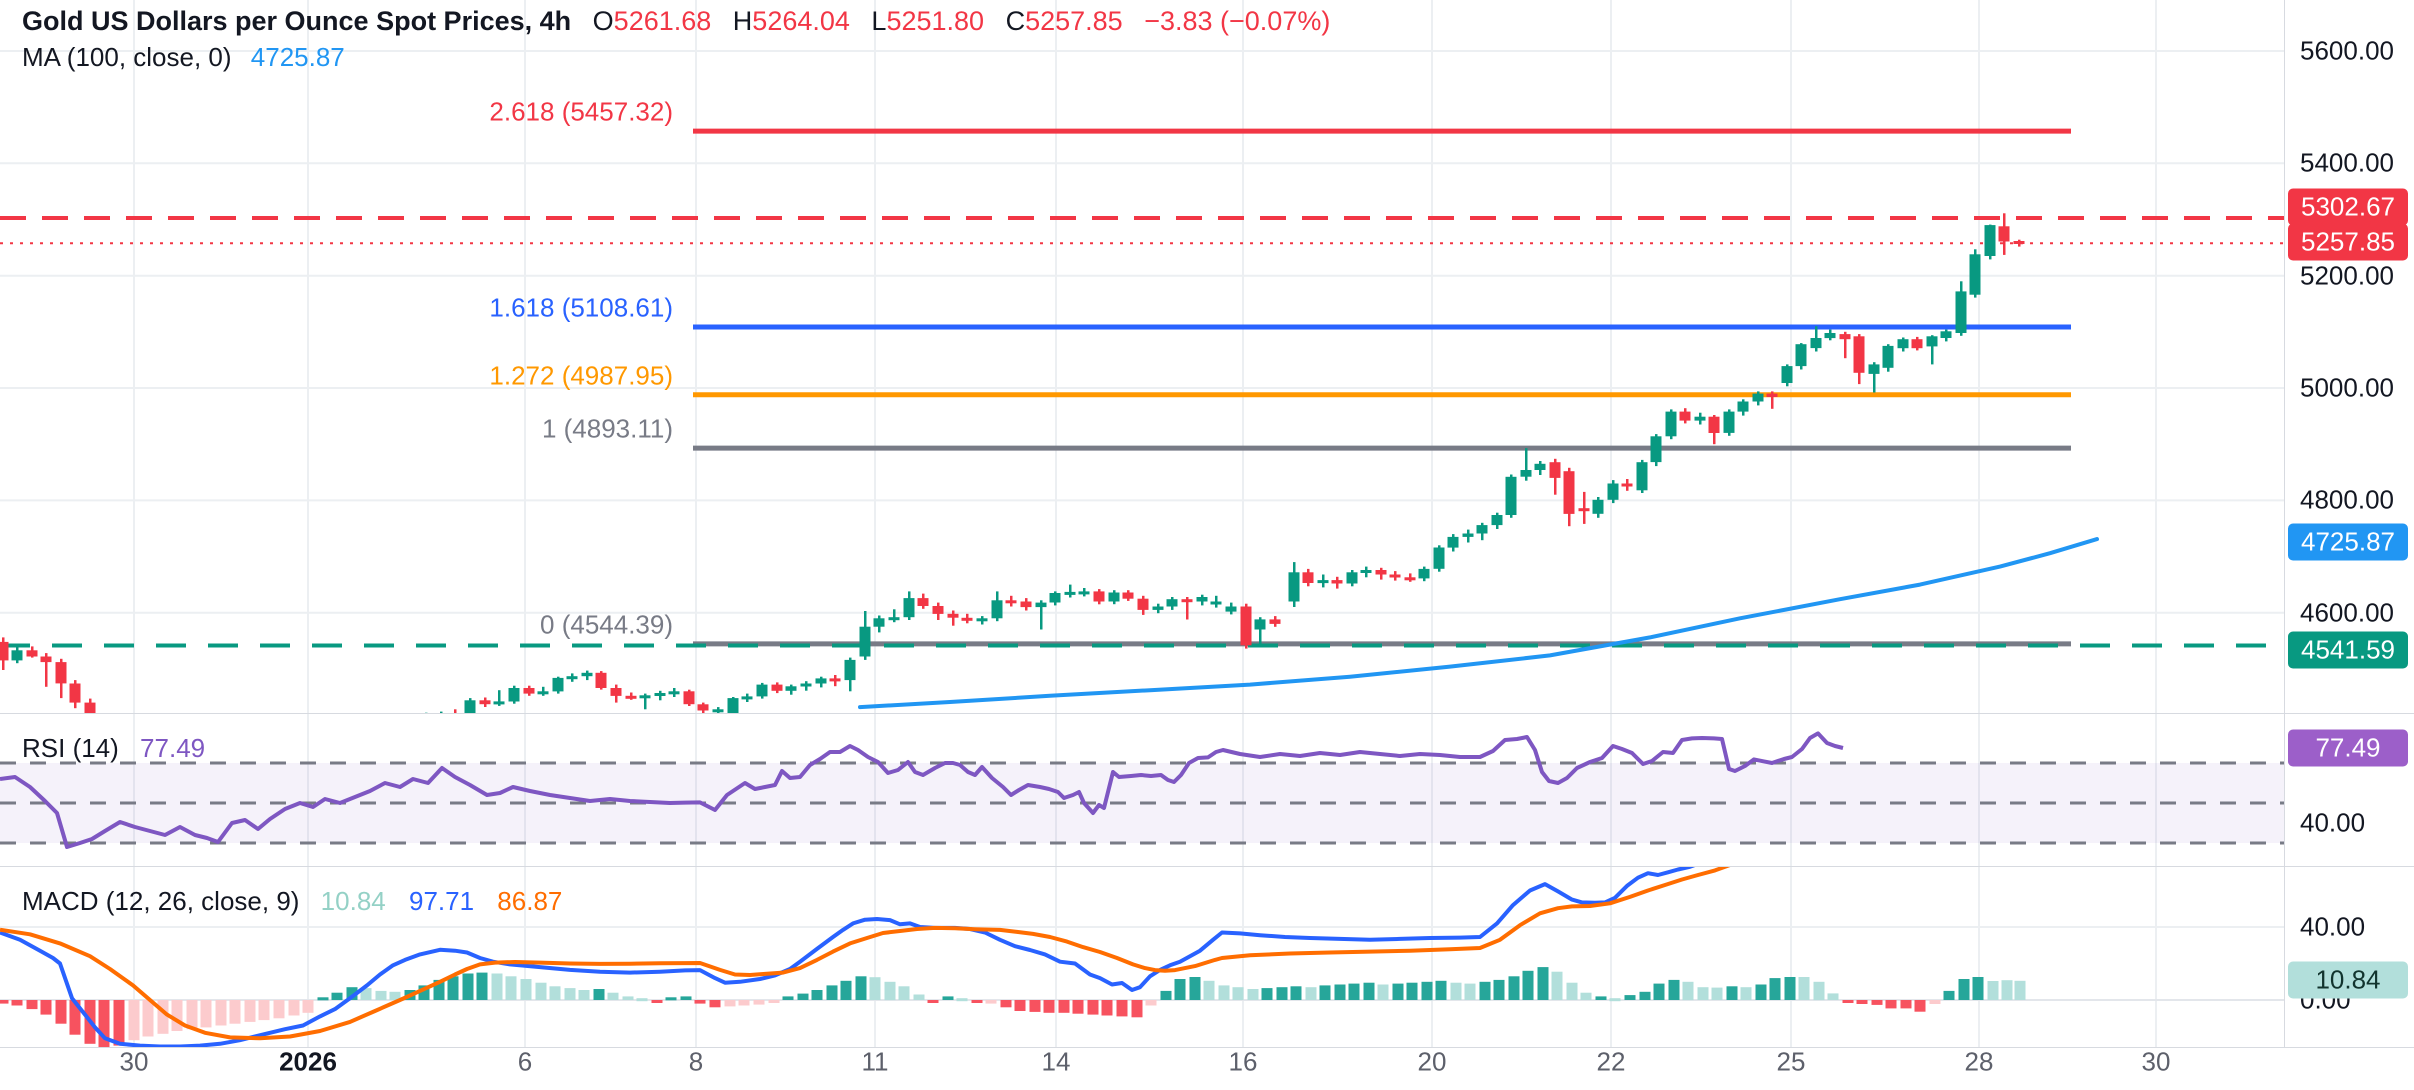 The image size is (2414, 1090). What do you see at coordinates (742, 21) in the screenshot?
I see `high-label: H` at bounding box center [742, 21].